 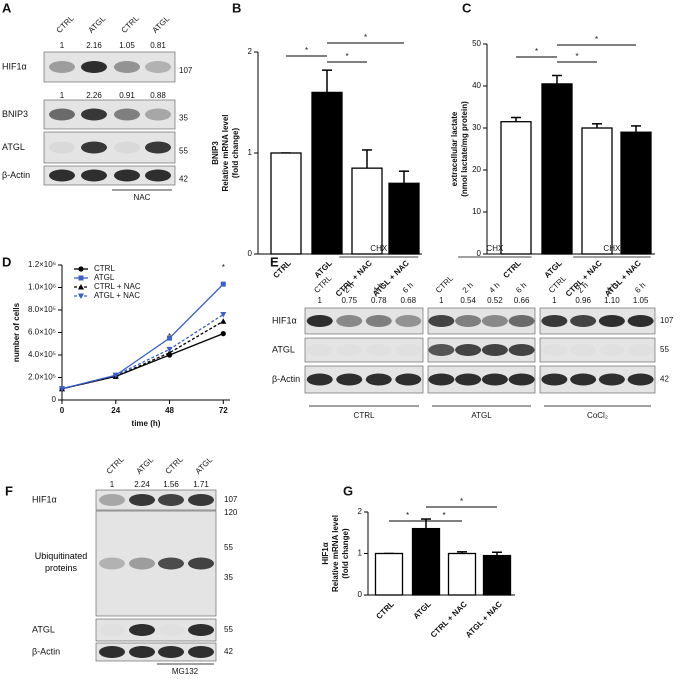 I want to click on legend-marker, so click(x=81, y=296).